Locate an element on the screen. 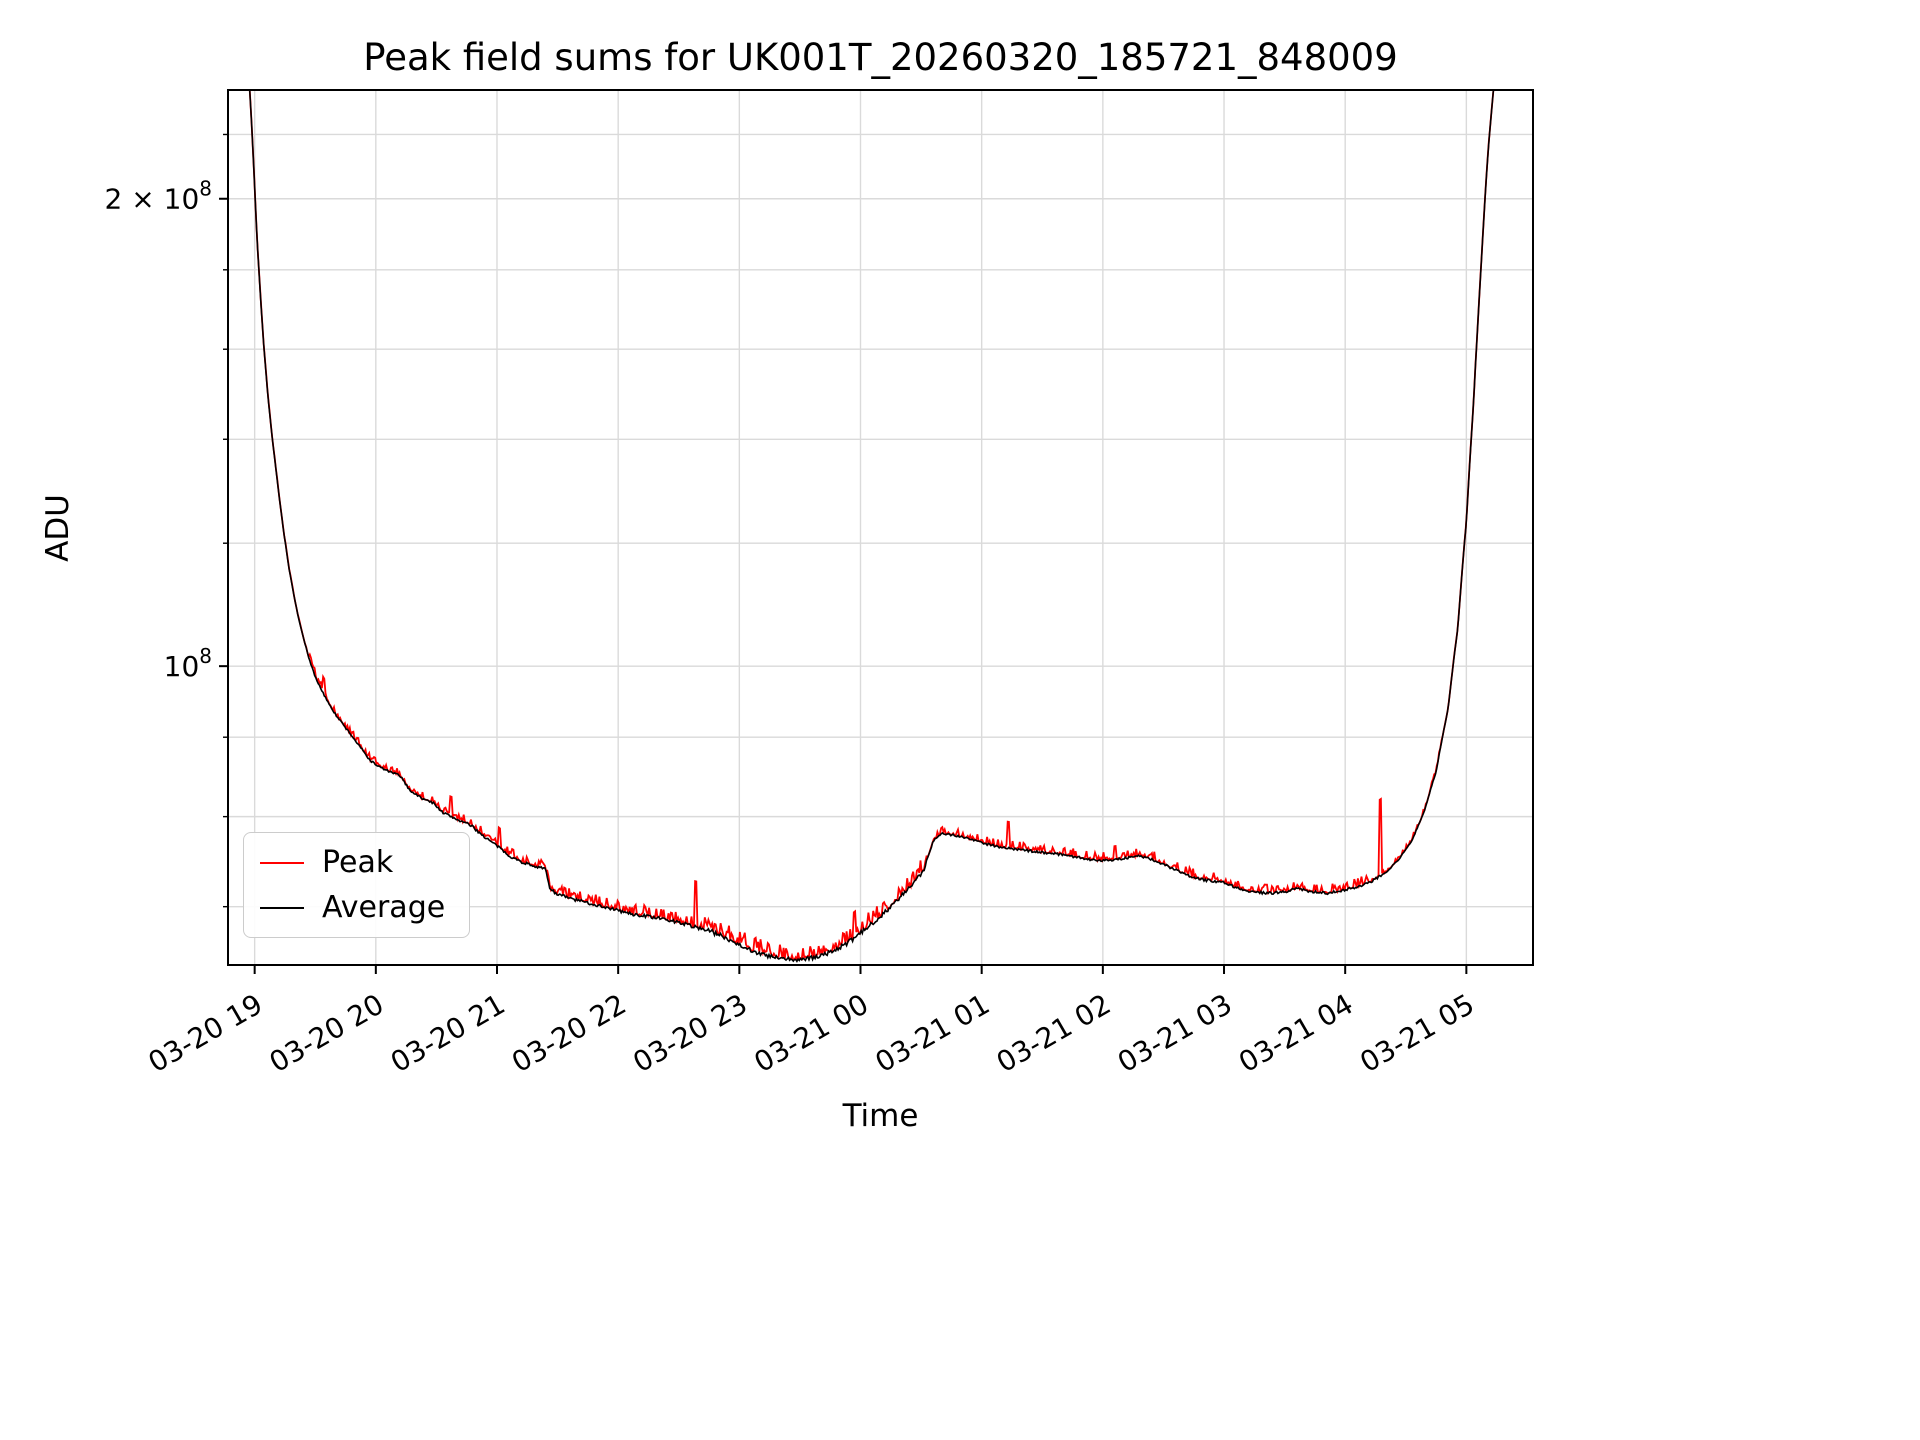  x-tick-label: 03-21 01 is located at coordinates (933, 1033).